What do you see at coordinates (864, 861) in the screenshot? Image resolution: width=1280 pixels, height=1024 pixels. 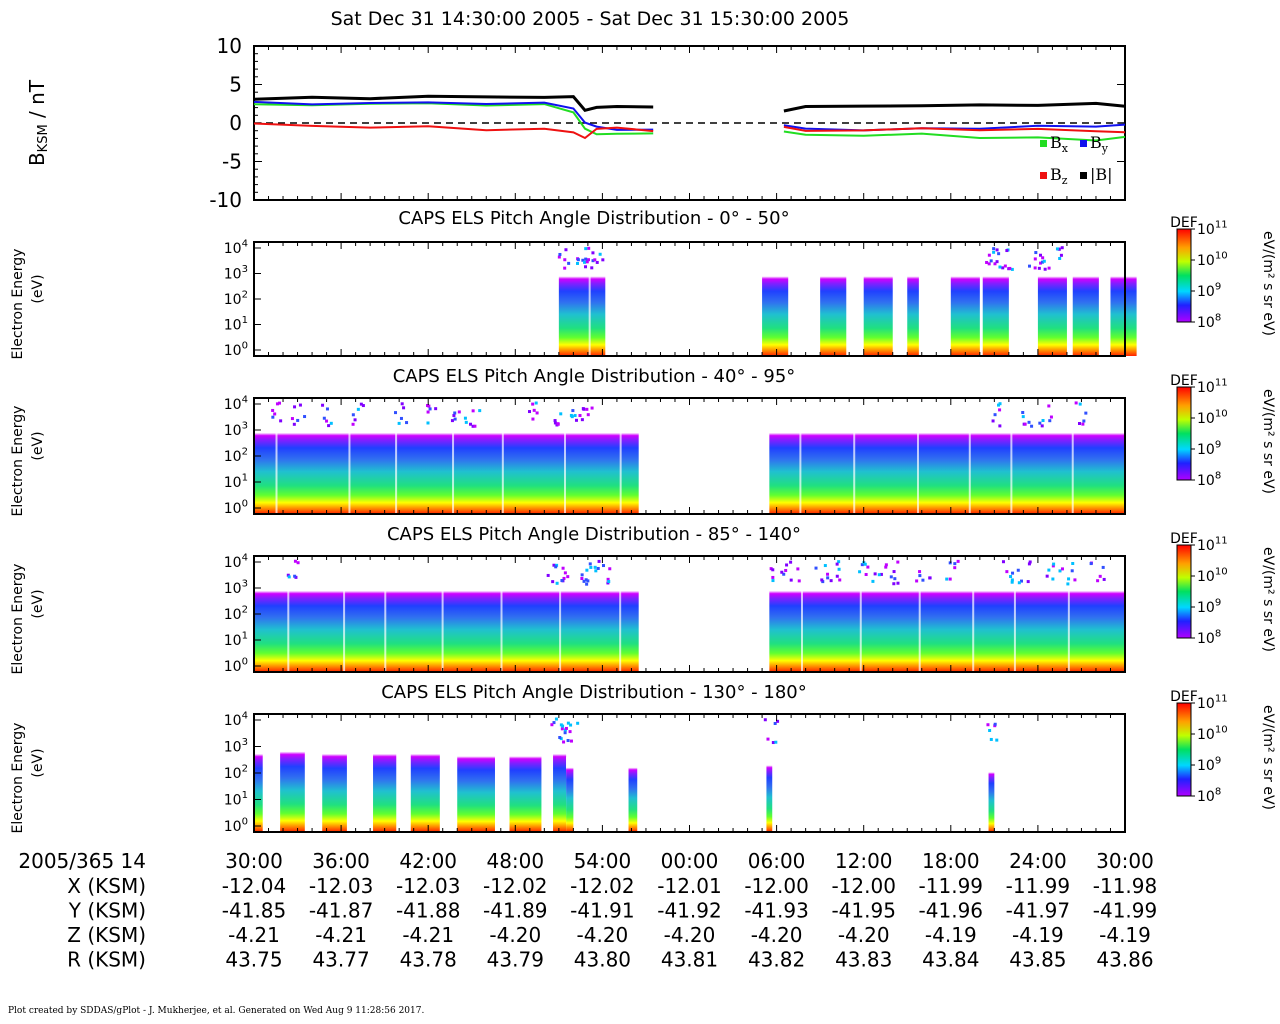 I see `time-tick-label: 12:00` at bounding box center [864, 861].